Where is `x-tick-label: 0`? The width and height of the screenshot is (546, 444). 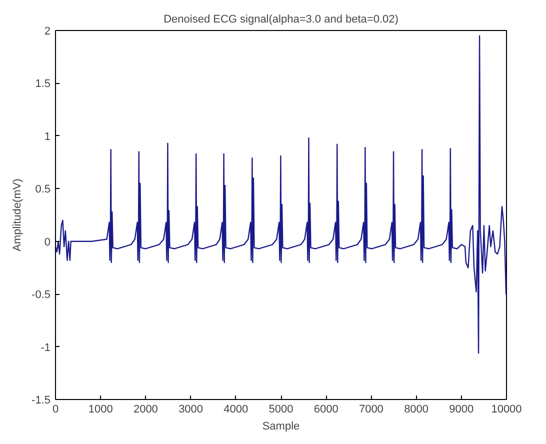 x-tick-label: 0 is located at coordinates (55, 410).